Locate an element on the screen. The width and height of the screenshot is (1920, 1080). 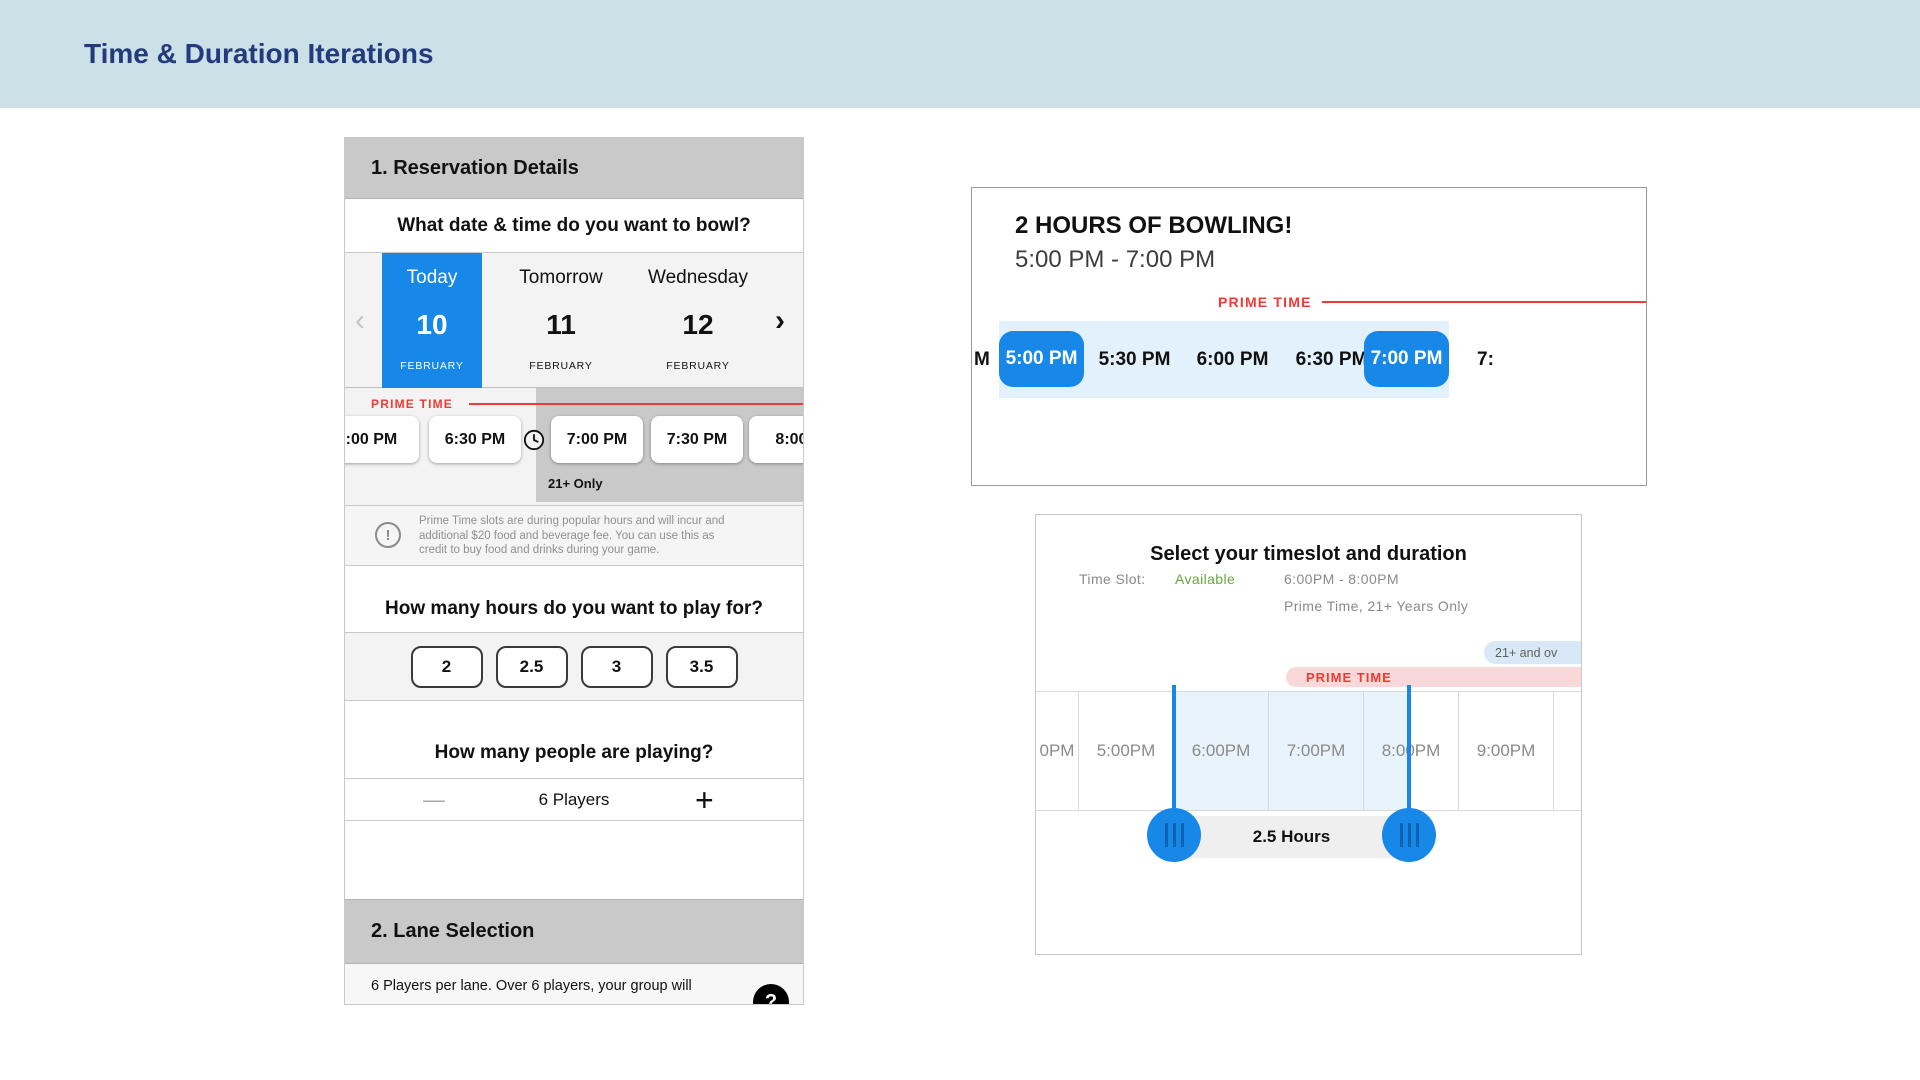
date-label: Wednesday is located at coordinates (698, 277).